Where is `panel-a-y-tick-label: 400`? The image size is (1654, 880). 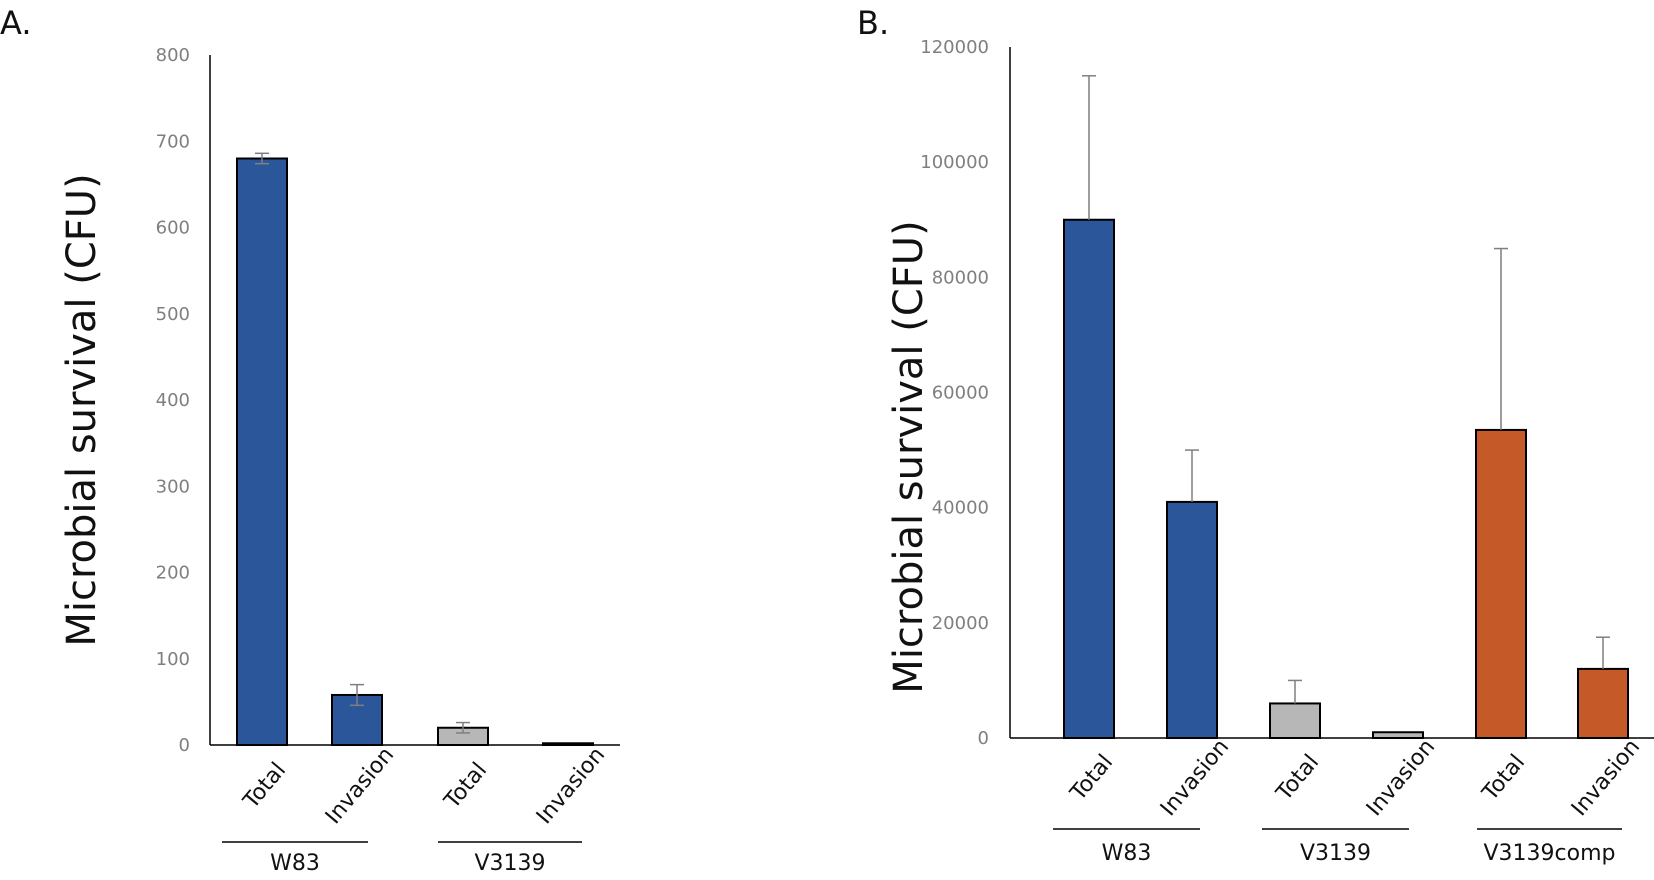 panel-a-y-tick-label: 400 is located at coordinates (173, 400).